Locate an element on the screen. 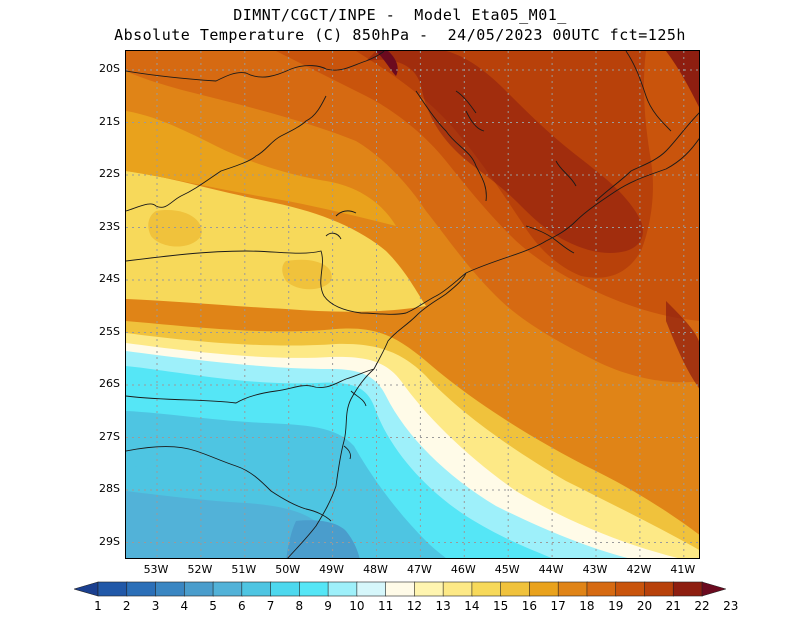 The height and width of the screenshot is (618, 800). river-paraiba is located at coordinates (496, 146).